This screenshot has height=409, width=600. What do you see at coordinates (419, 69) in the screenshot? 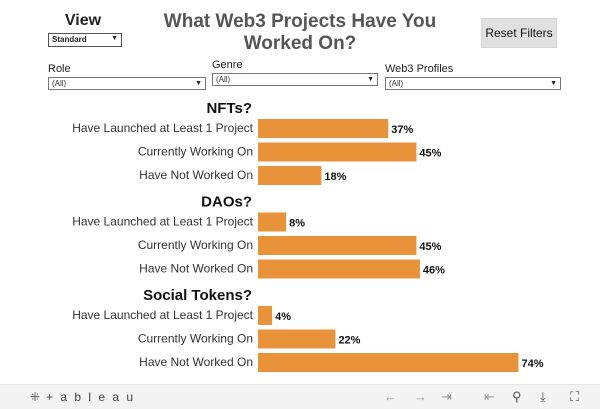
I see `filter-web3-profiles-label: Web3 Profiles` at bounding box center [419, 69].